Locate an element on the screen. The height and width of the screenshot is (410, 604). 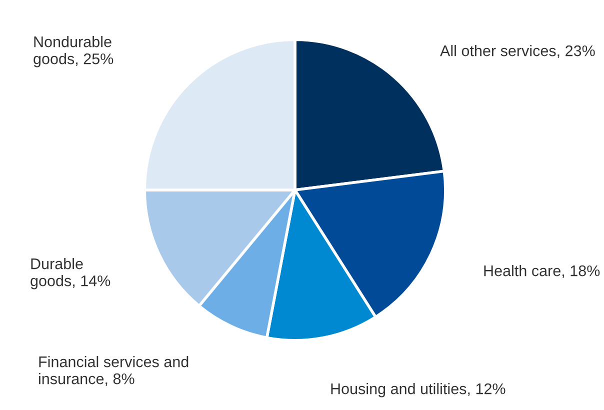
slice-label: Nondurable goods, 25% is located at coordinates (74, 52).